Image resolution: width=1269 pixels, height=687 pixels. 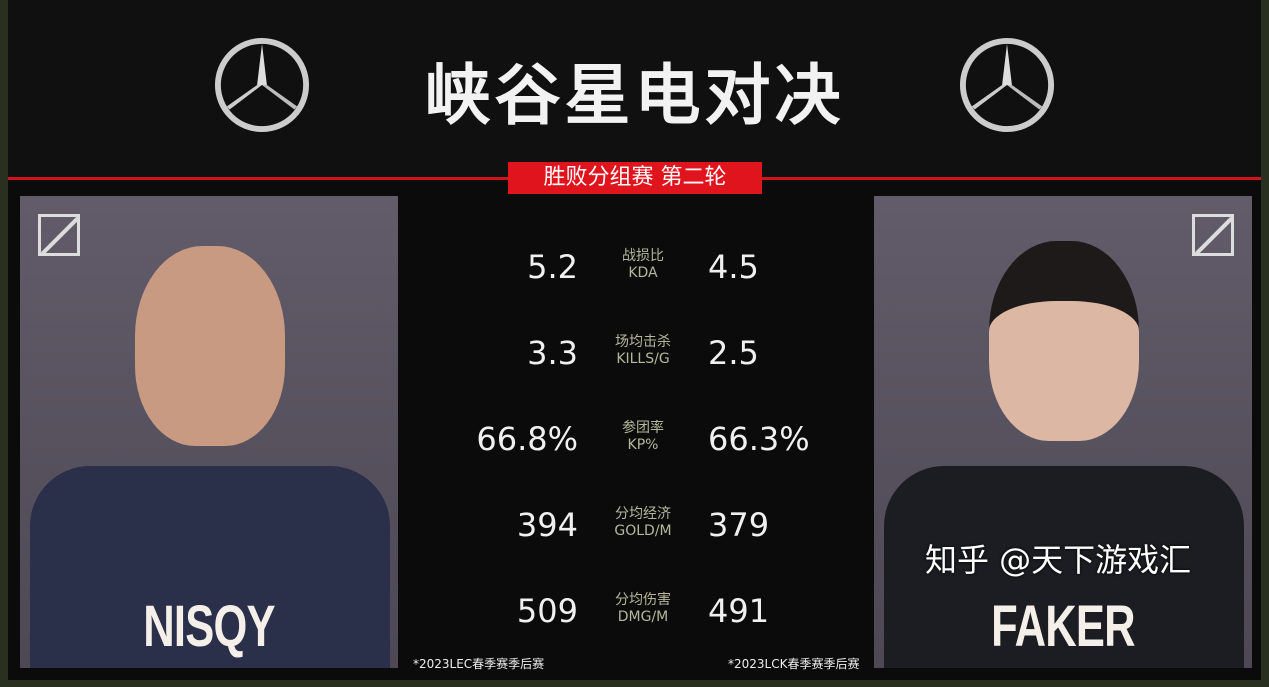 What do you see at coordinates (739, 525) in the screenshot?
I see `right-value: 379` at bounding box center [739, 525].